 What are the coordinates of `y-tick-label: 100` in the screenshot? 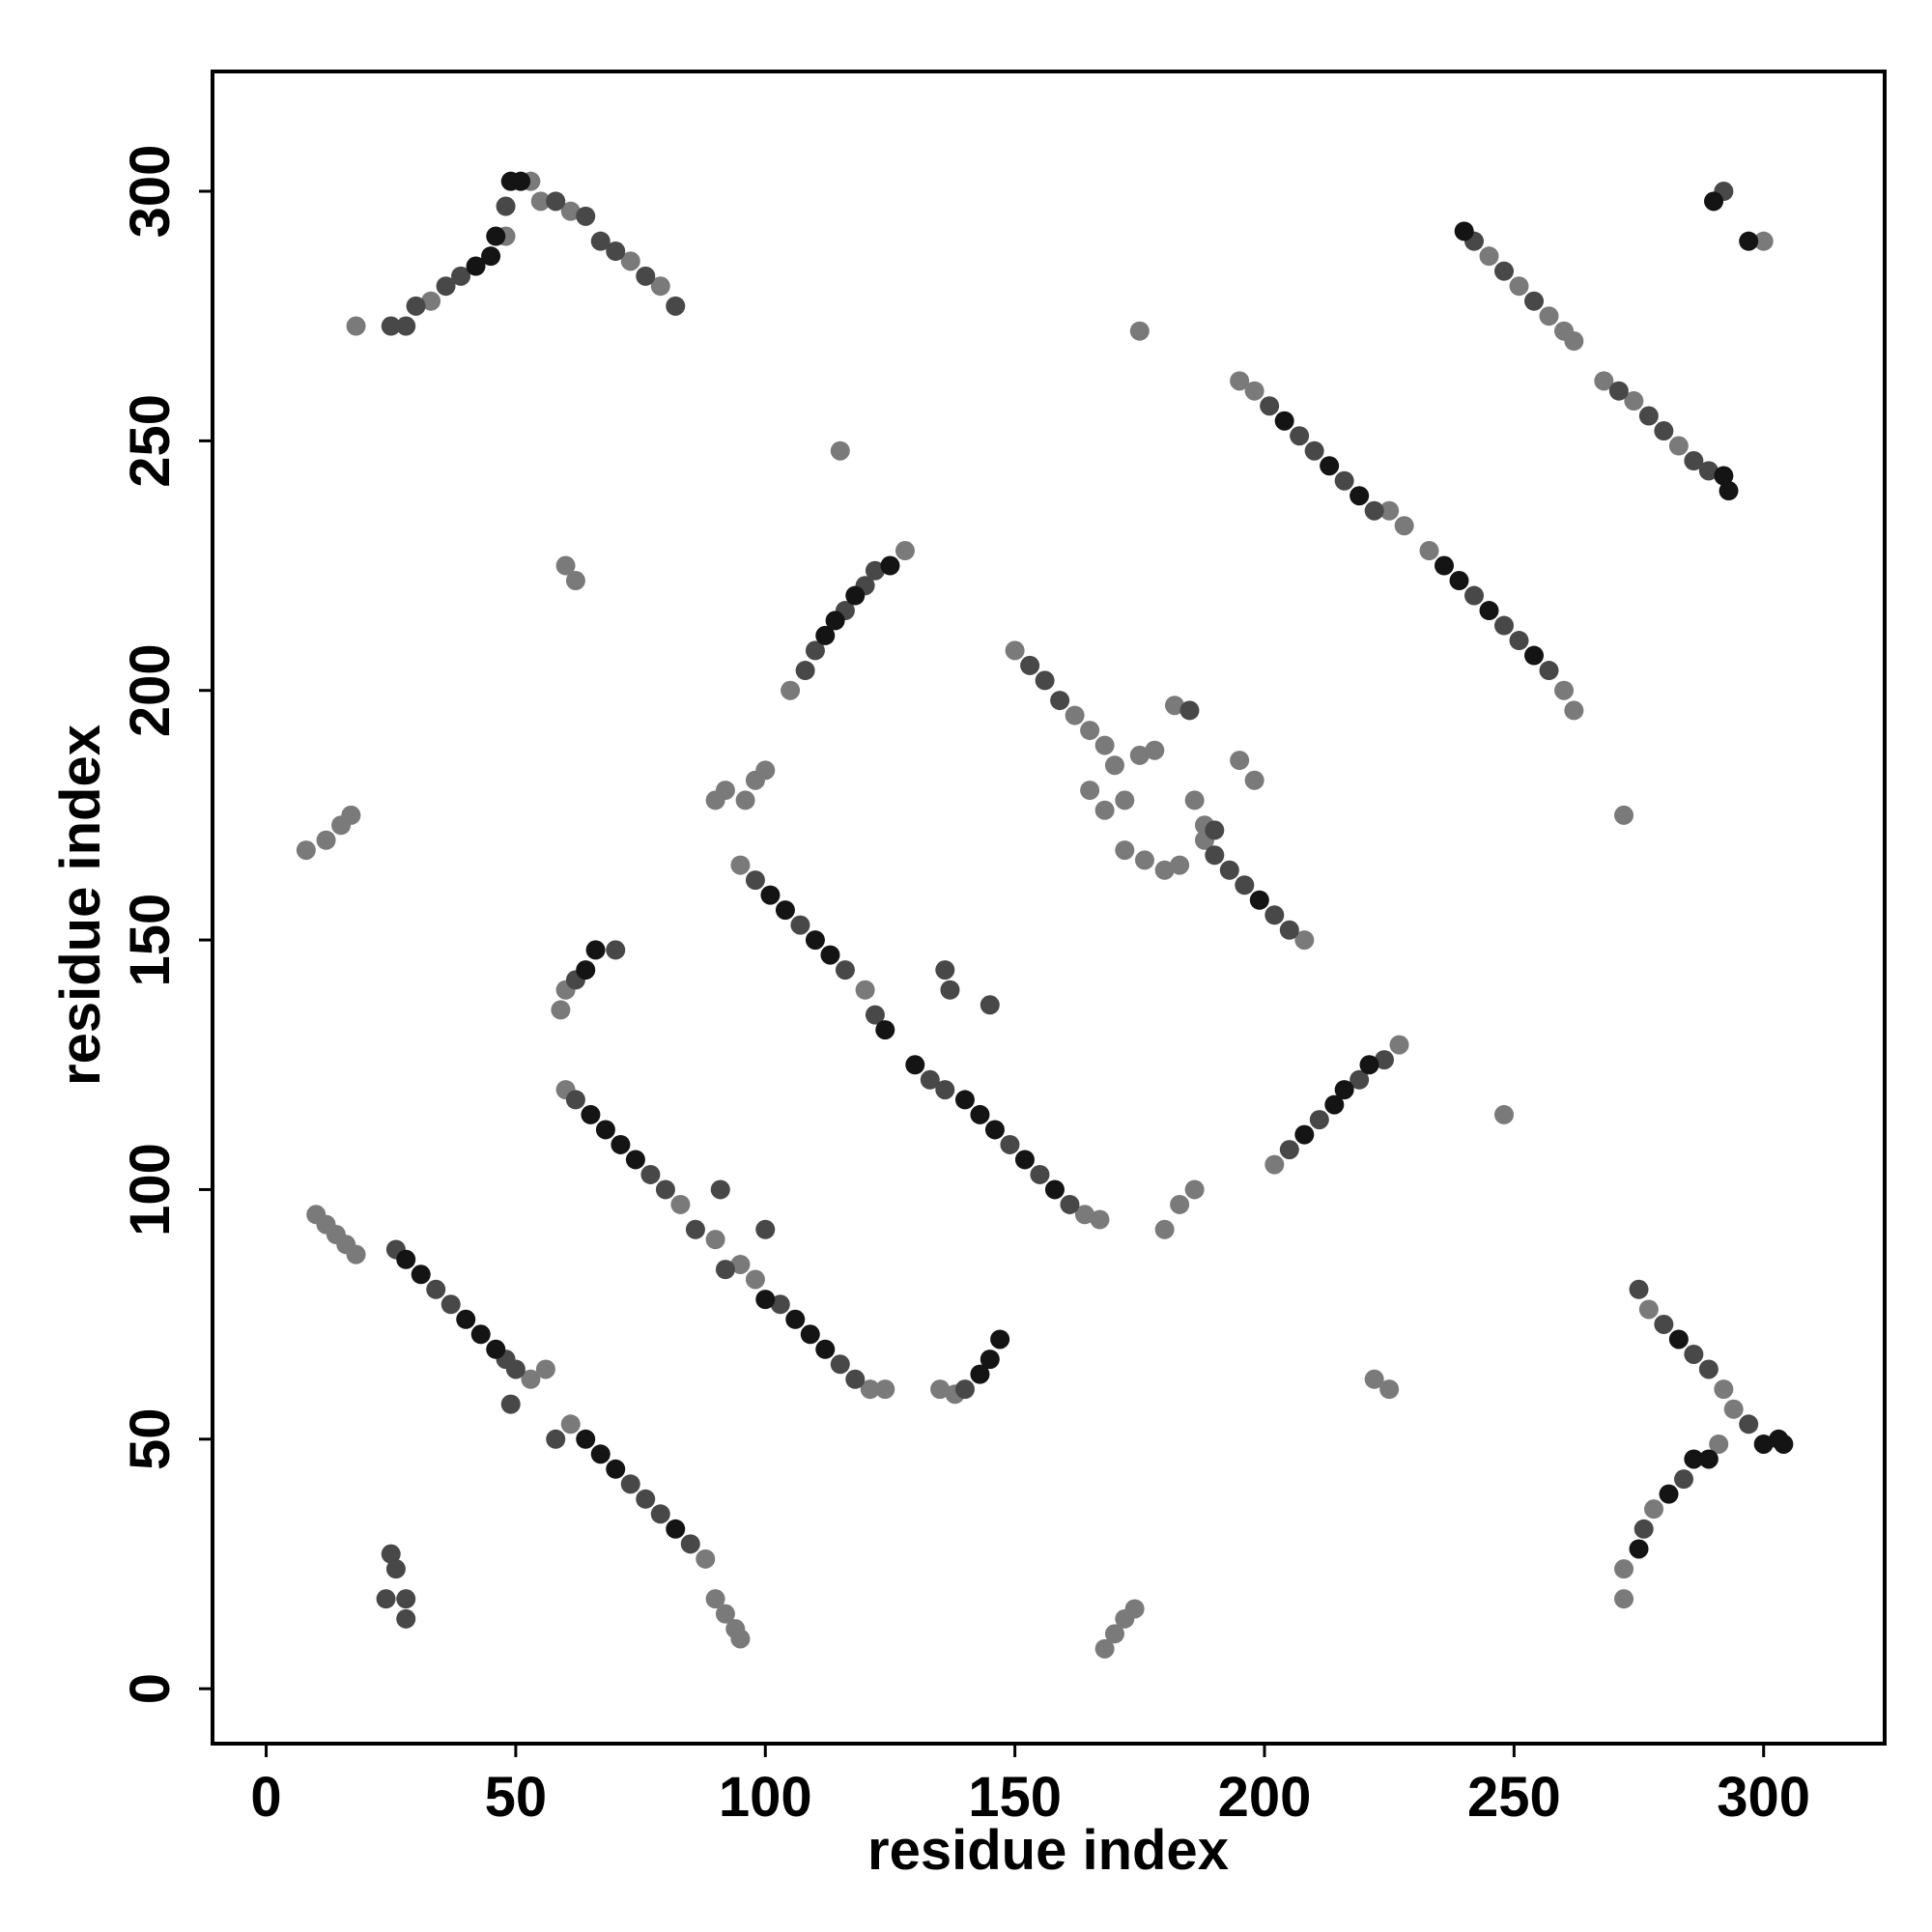 It's located at (150, 1189).